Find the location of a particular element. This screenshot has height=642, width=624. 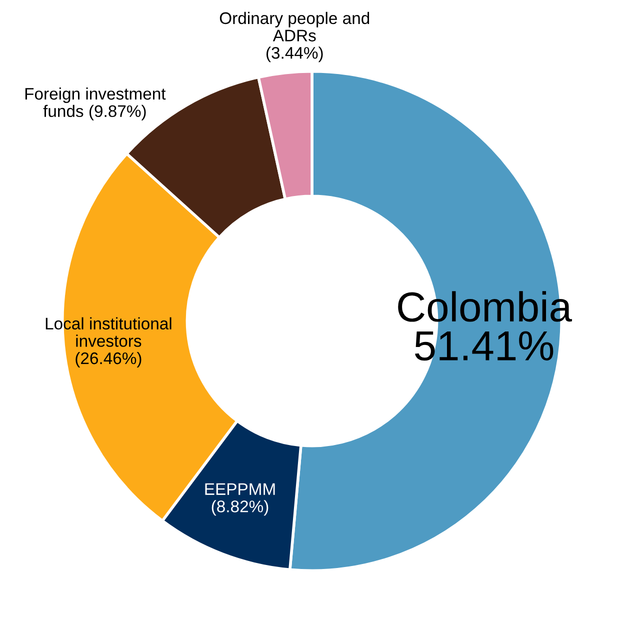

data-label: (26.46%) is located at coordinates (109, 360).